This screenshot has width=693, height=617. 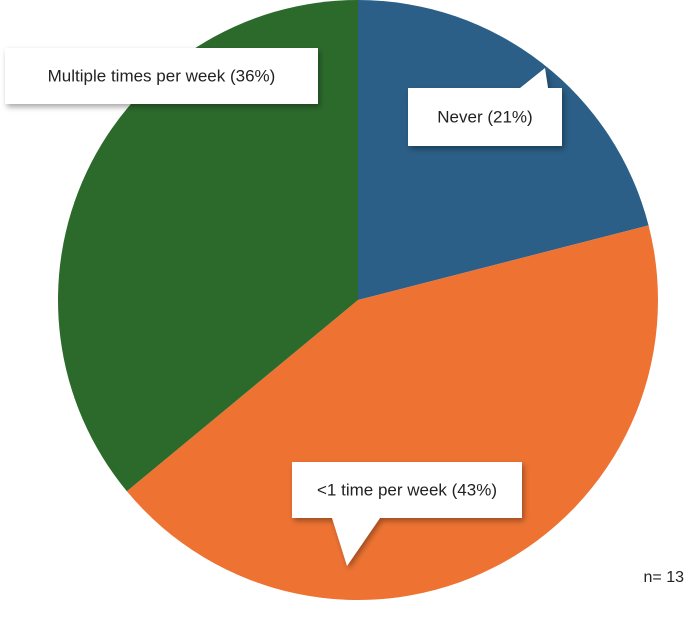 I want to click on data-label: Multiple times per week (36%), so click(x=162, y=75).